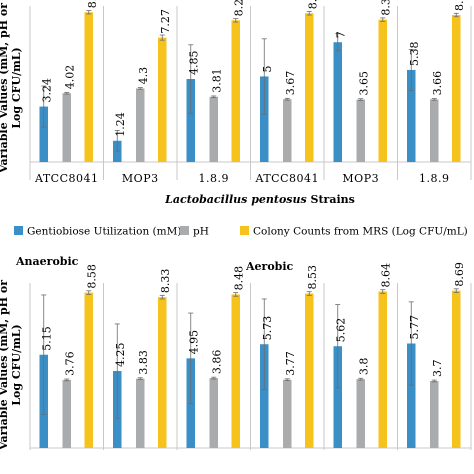  What do you see at coordinates (92, 276) in the screenshot?
I see `data-label: 8.58` at bounding box center [92, 276].